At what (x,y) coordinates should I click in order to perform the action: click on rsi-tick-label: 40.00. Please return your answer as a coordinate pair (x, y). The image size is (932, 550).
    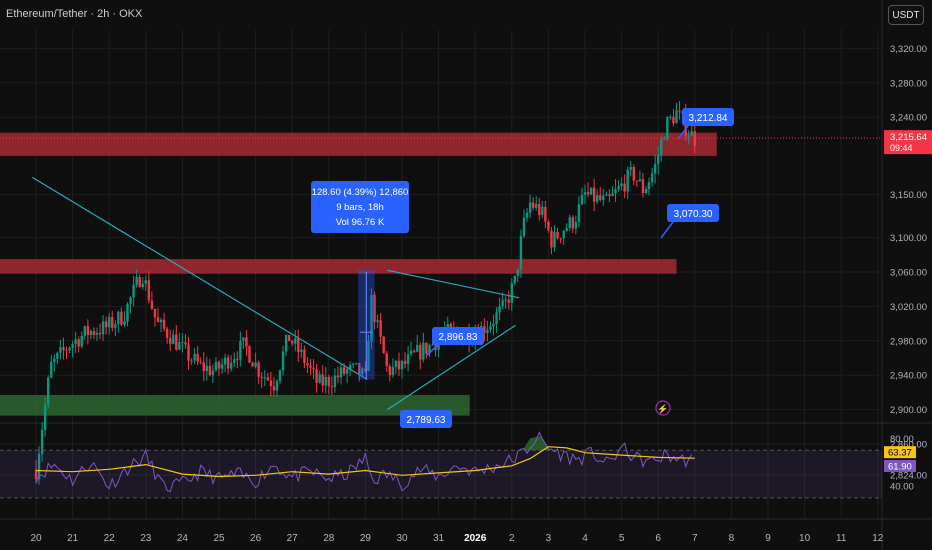
    Looking at the image, I should click on (902, 487).